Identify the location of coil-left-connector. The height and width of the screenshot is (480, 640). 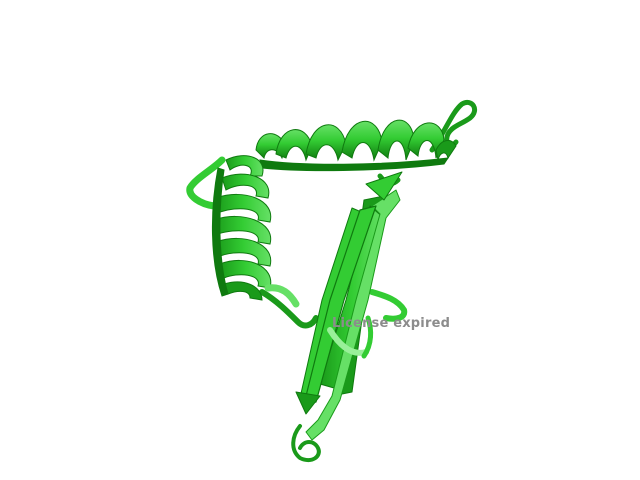
(206, 183).